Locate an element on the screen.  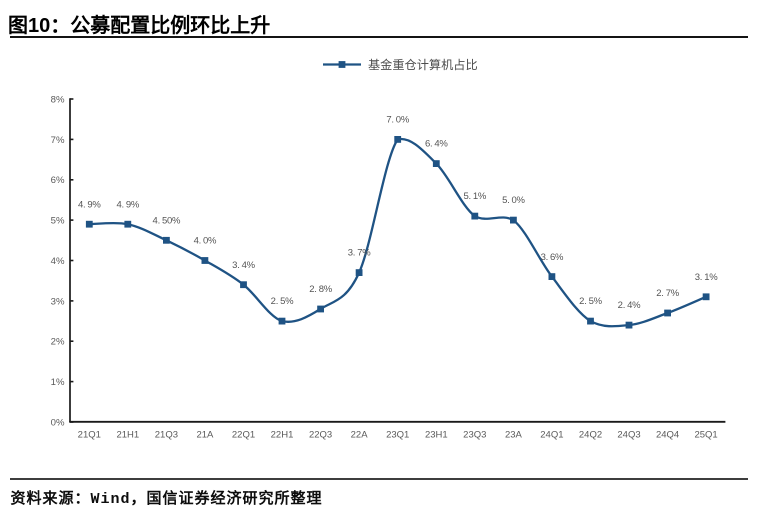
svg-text:5.0%: 5. 0% is located at coordinates (513, 200).